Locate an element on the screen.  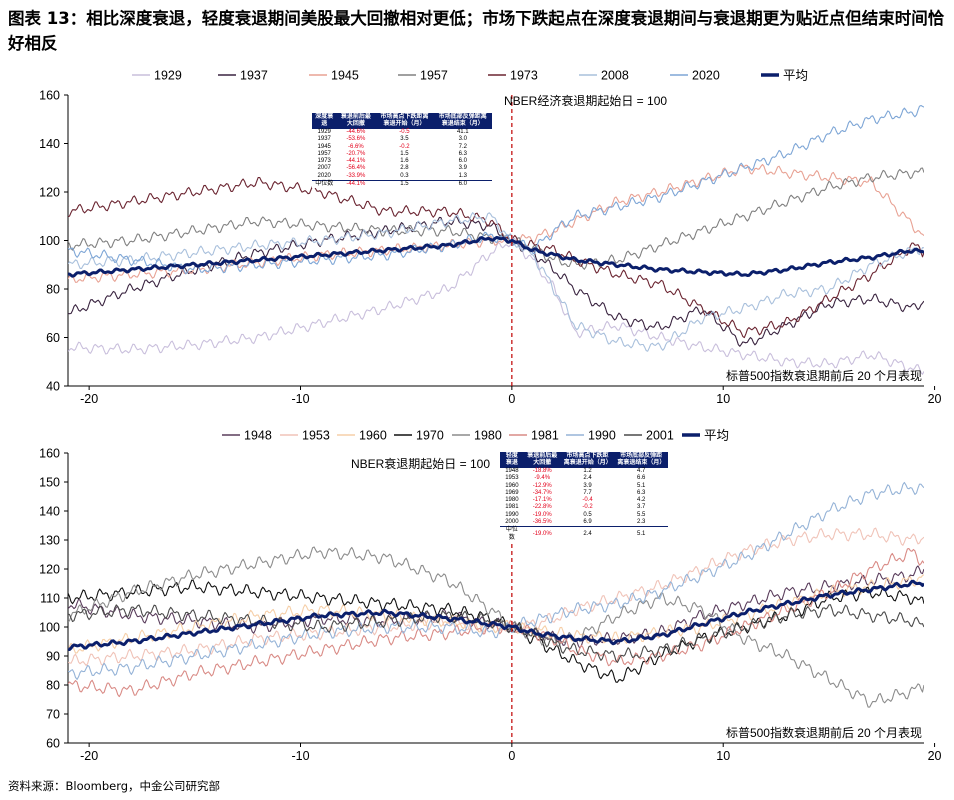
table-cell: 1953 is located at coordinates (512, 478).